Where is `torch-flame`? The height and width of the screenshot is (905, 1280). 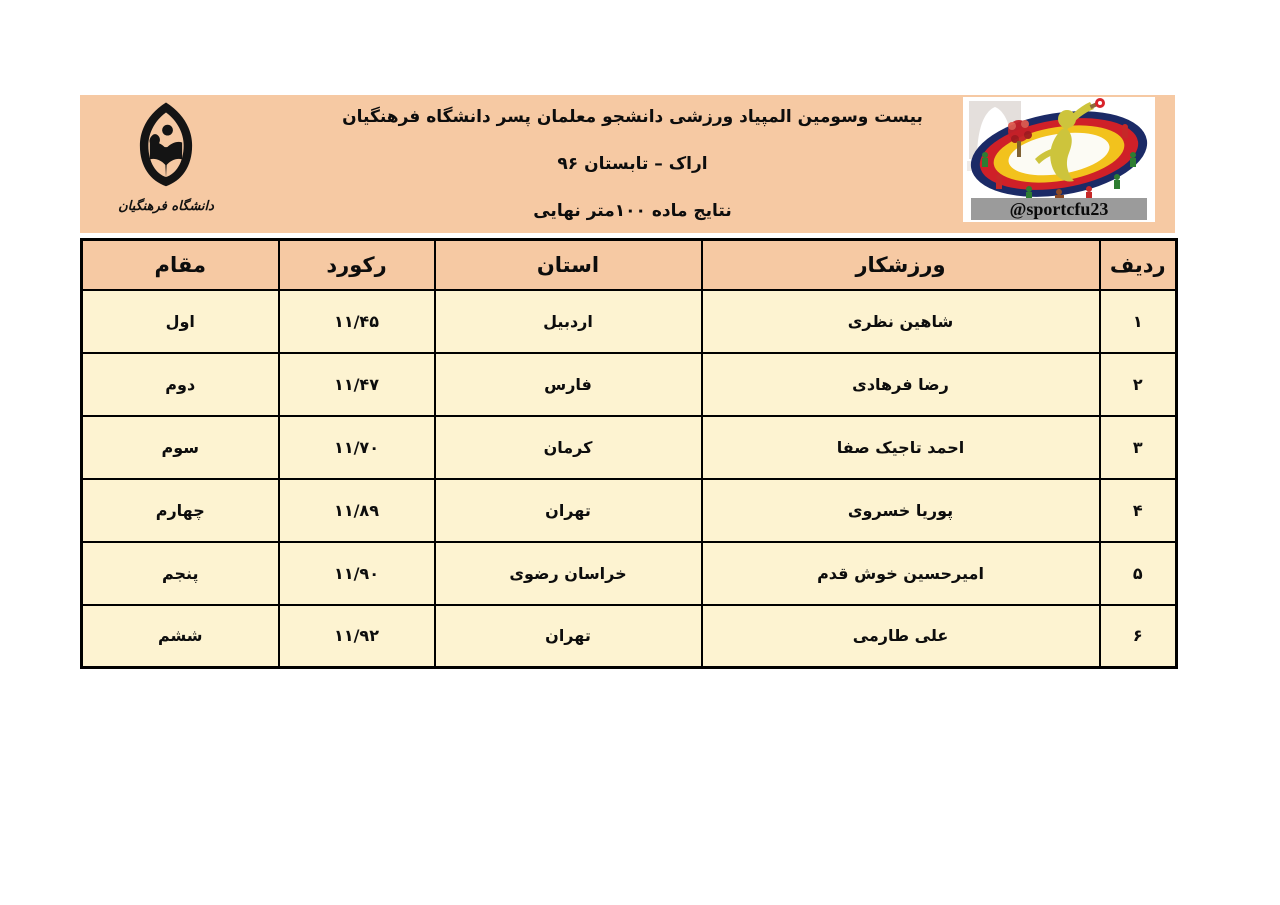
torch-flame is located at coordinates (1097, 103).